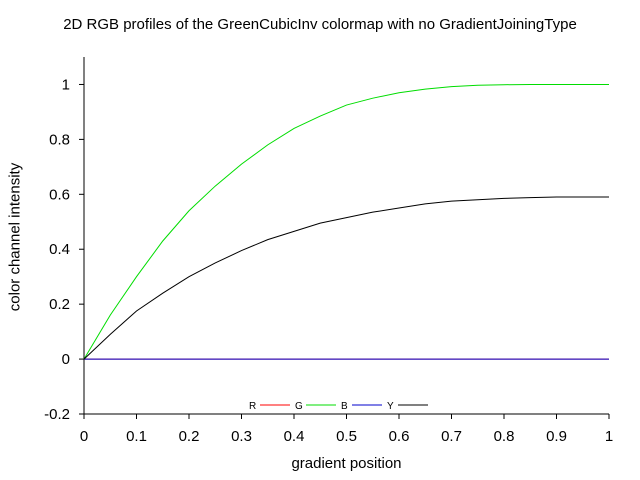 The width and height of the screenshot is (640, 480). I want to click on legend-label-y: Y, so click(390, 406).